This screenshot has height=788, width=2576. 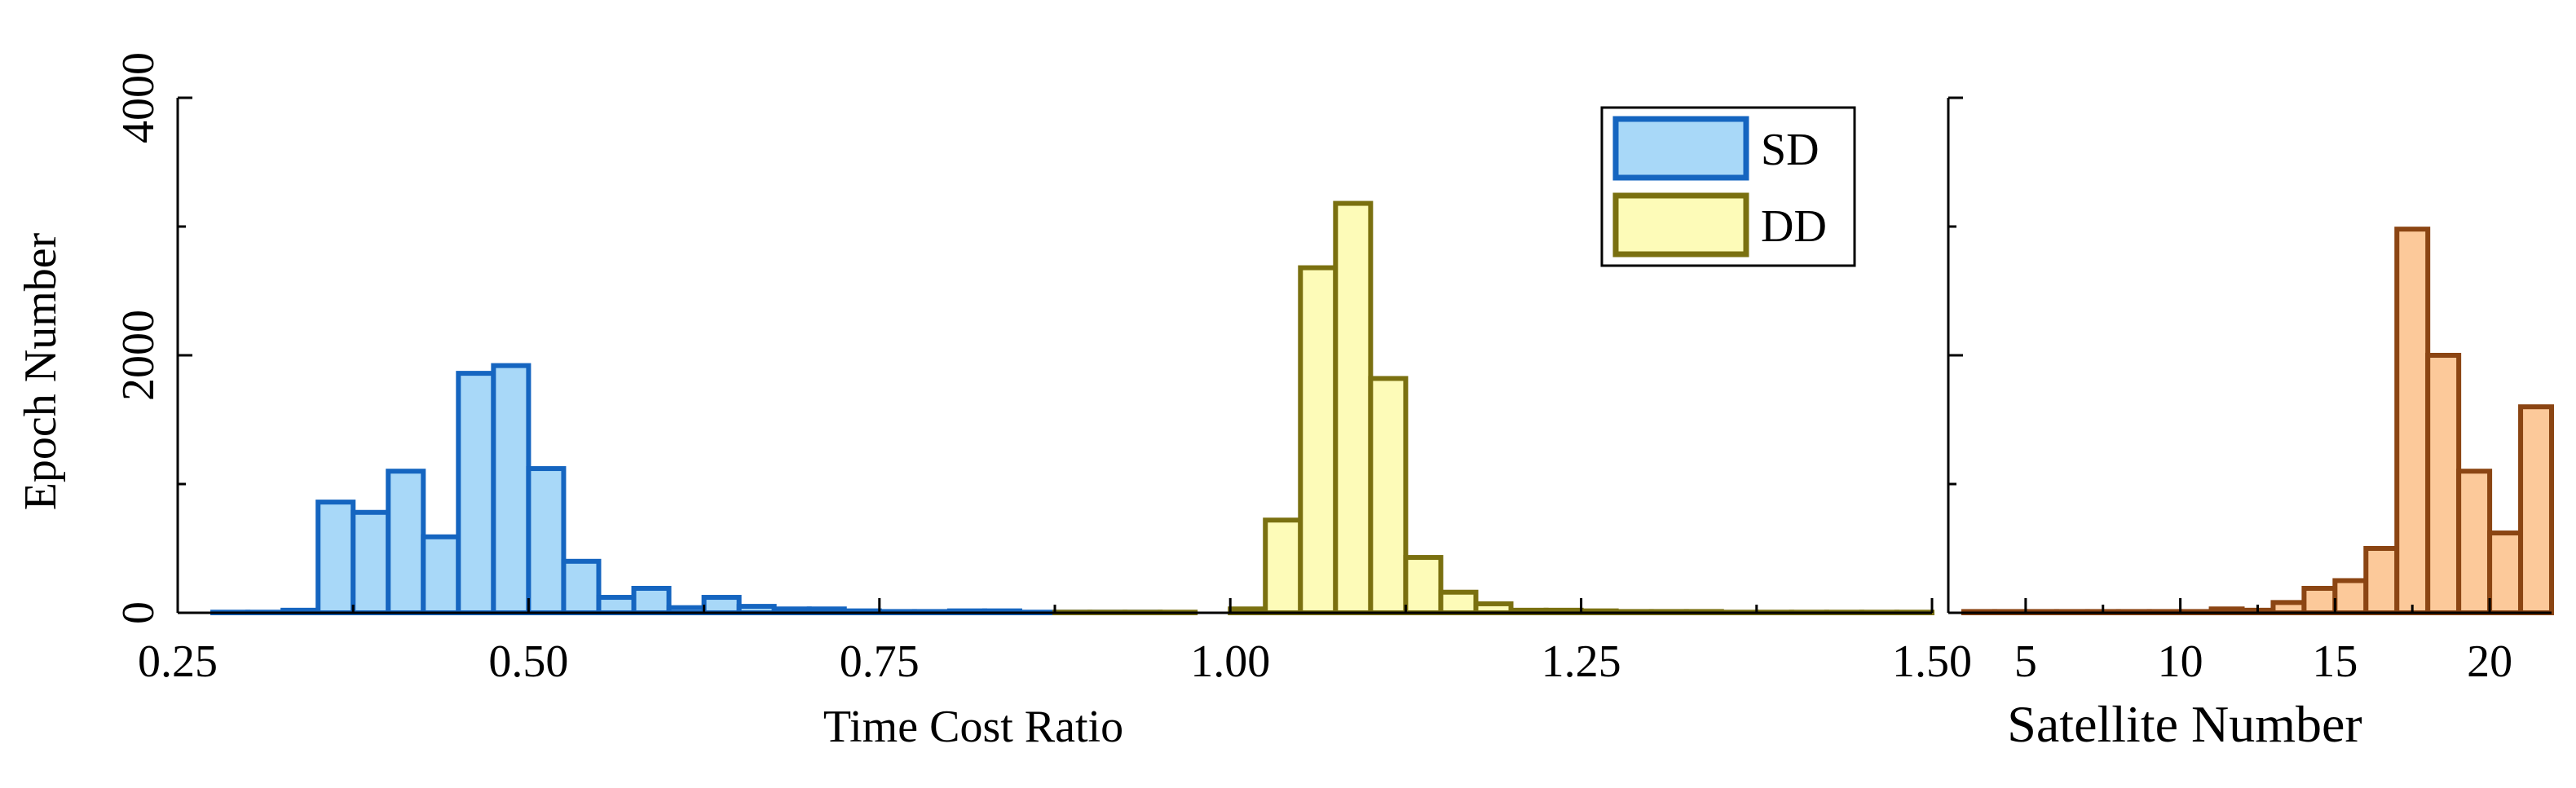 What do you see at coordinates (1581, 661) in the screenshot?
I see `x-tick-label: 1.25` at bounding box center [1581, 661].